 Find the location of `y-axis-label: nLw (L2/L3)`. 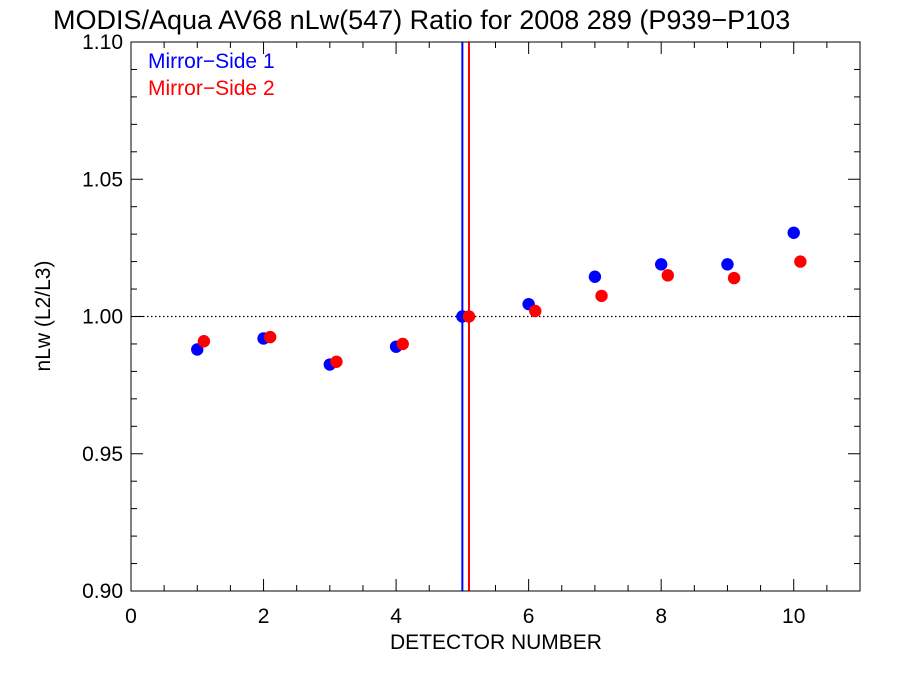

y-axis-label: nLw (L2/L3) is located at coordinates (43, 316).